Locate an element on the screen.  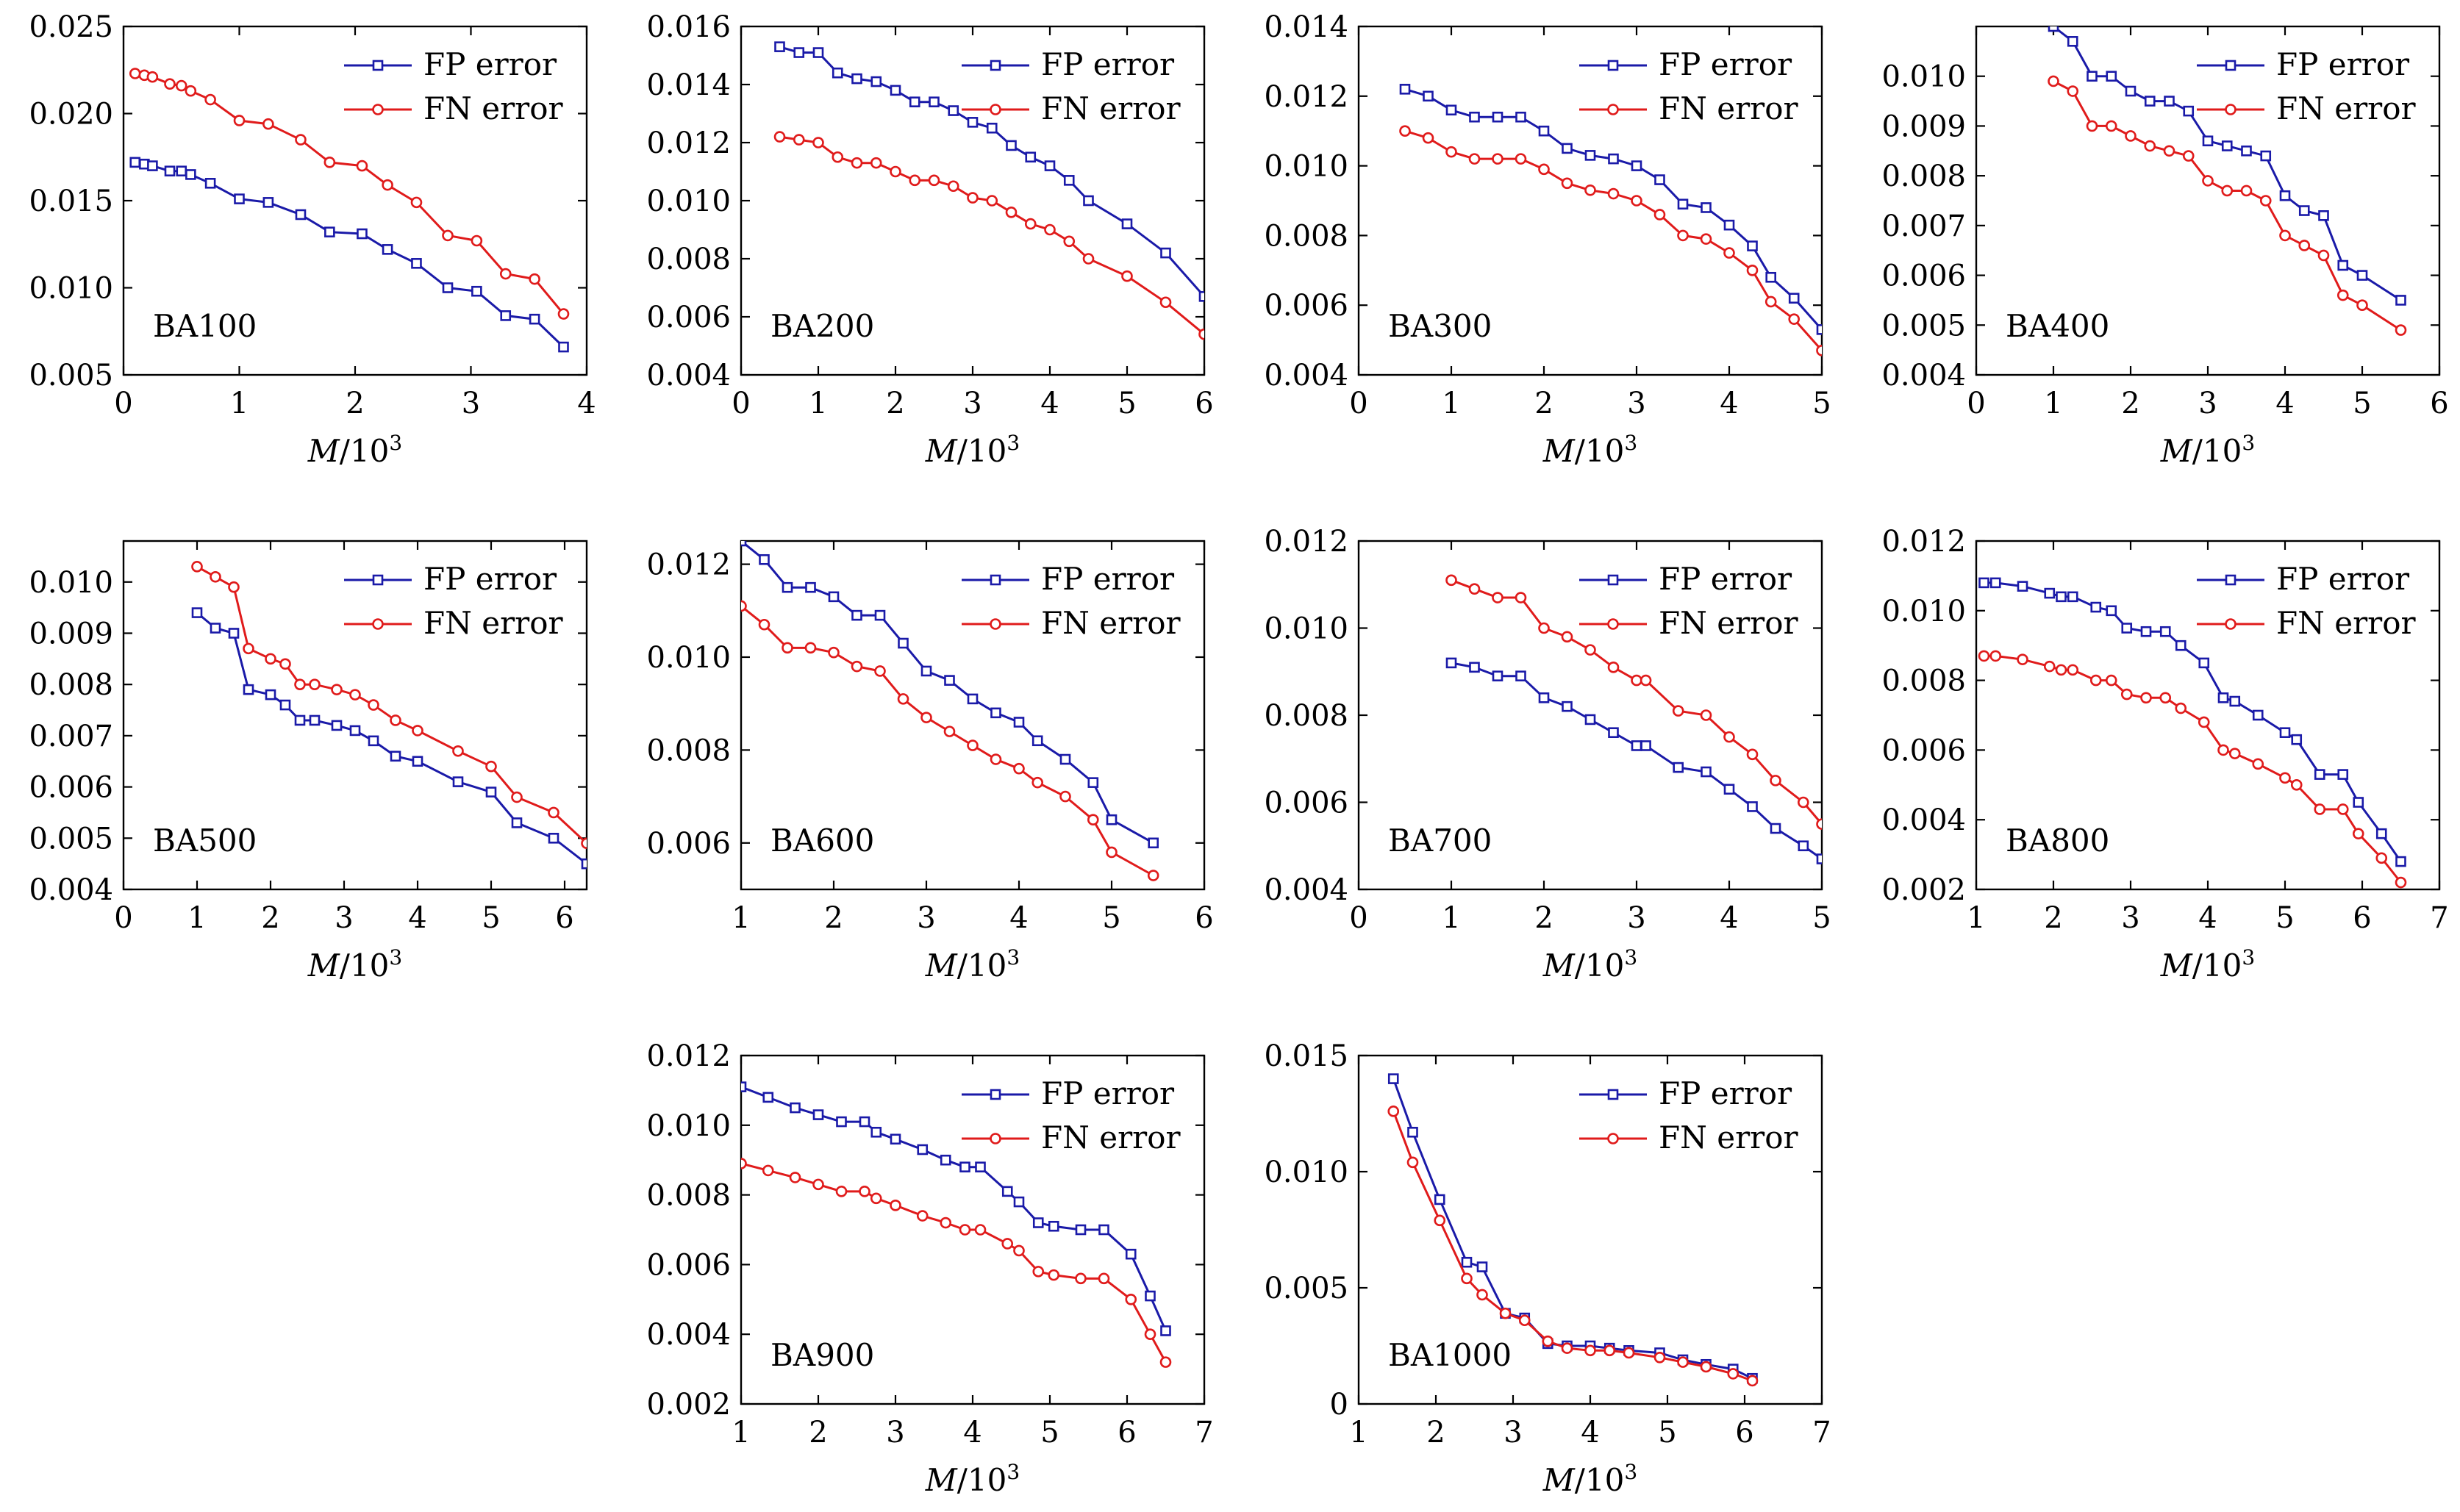
legend-label: FP error is located at coordinates (1108, 64).